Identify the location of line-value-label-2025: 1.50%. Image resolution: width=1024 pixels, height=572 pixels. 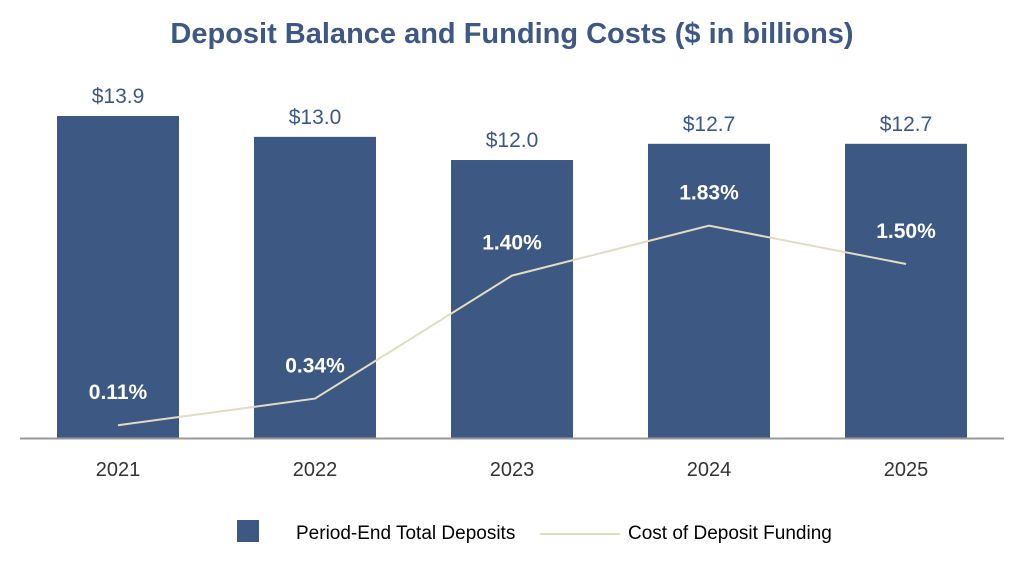
(906, 231).